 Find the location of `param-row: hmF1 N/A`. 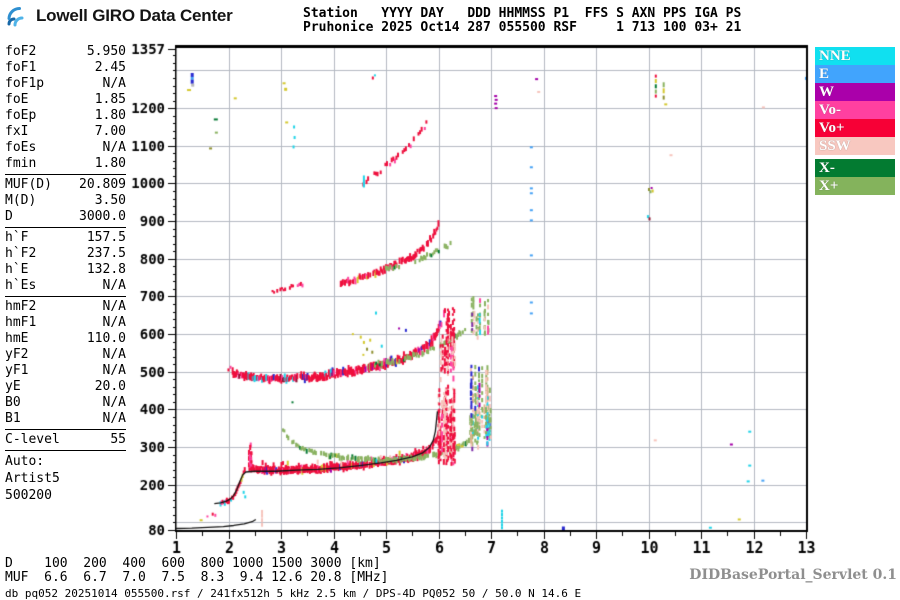

param-row: hmF1 N/A is located at coordinates (65, 323).